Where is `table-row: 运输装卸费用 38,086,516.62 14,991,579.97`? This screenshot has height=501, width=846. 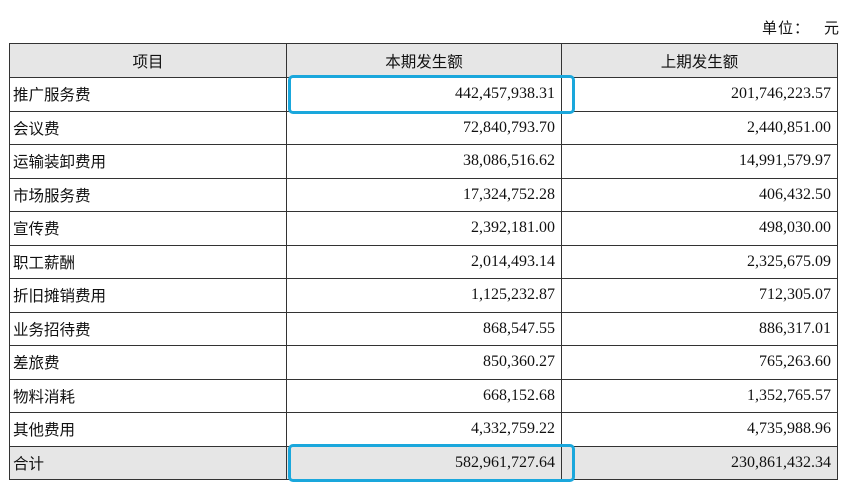 table-row: 运输装卸费用 38,086,516.62 14,991,579.97 is located at coordinates (423, 161).